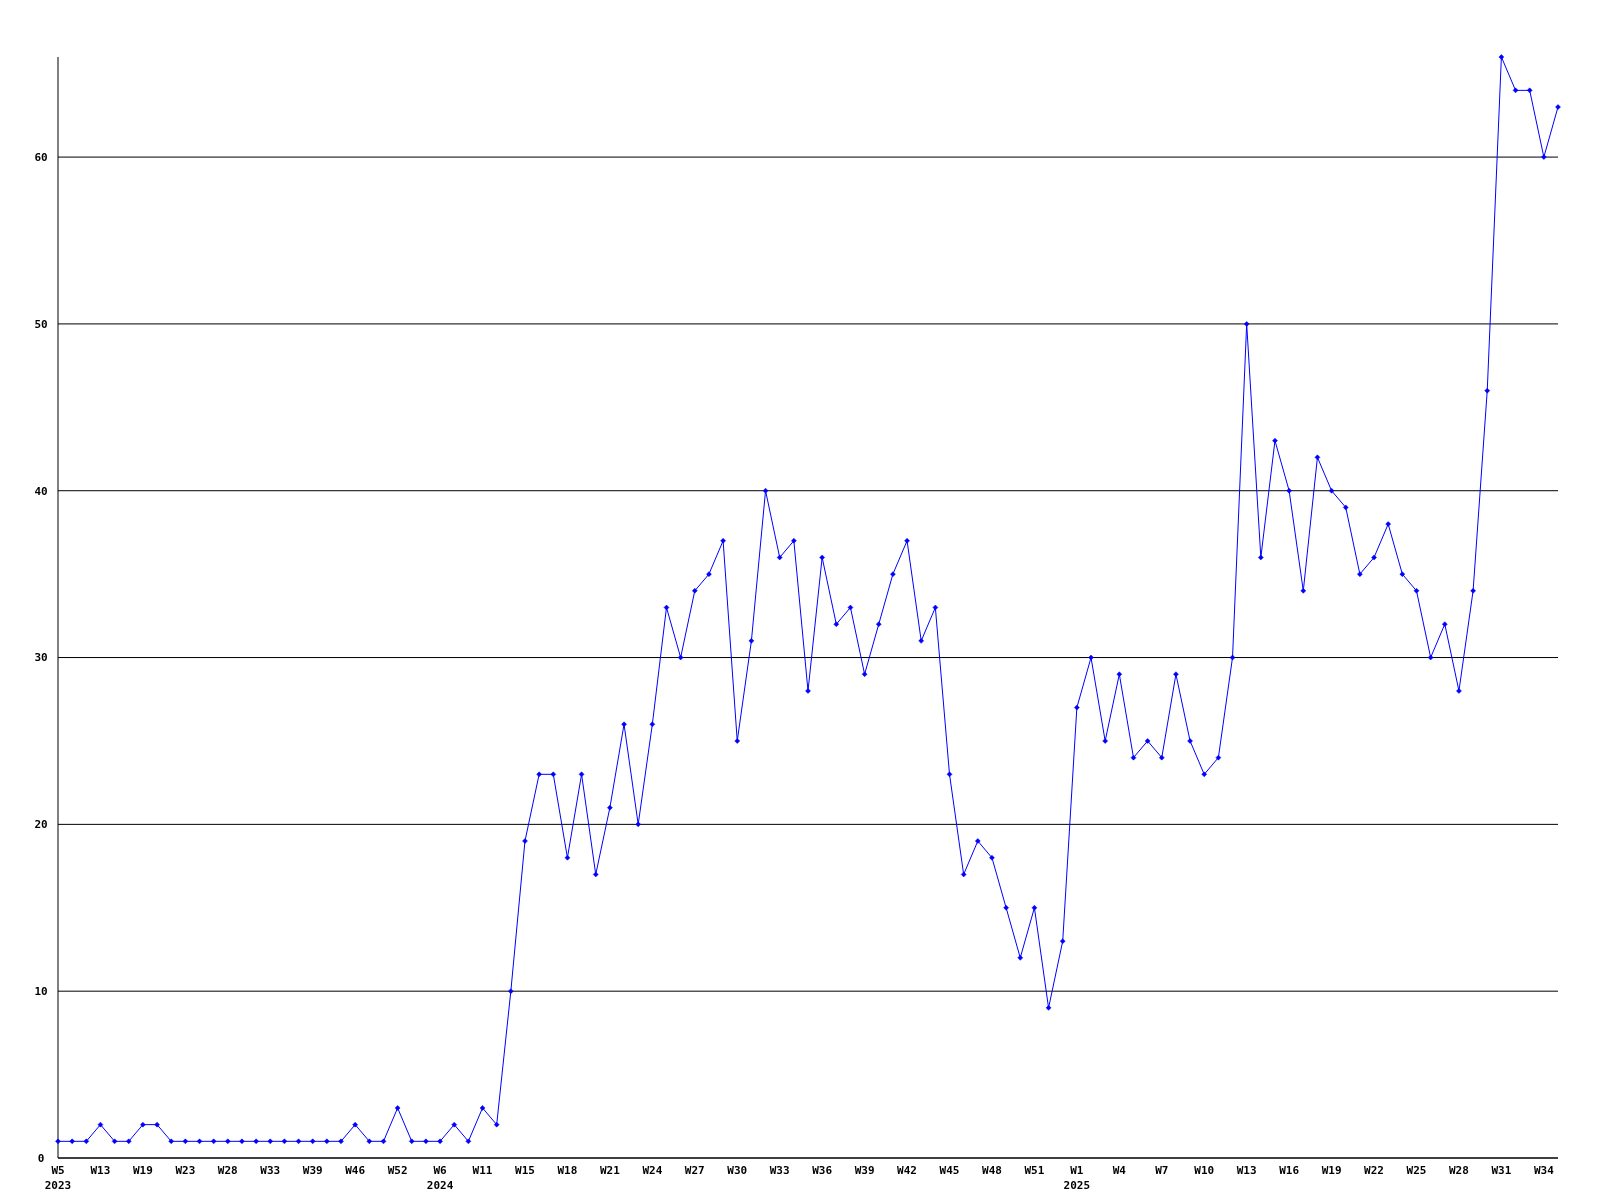 The width and height of the screenshot is (1600, 1200). I want to click on y-tick-label: 60, so click(41, 157).